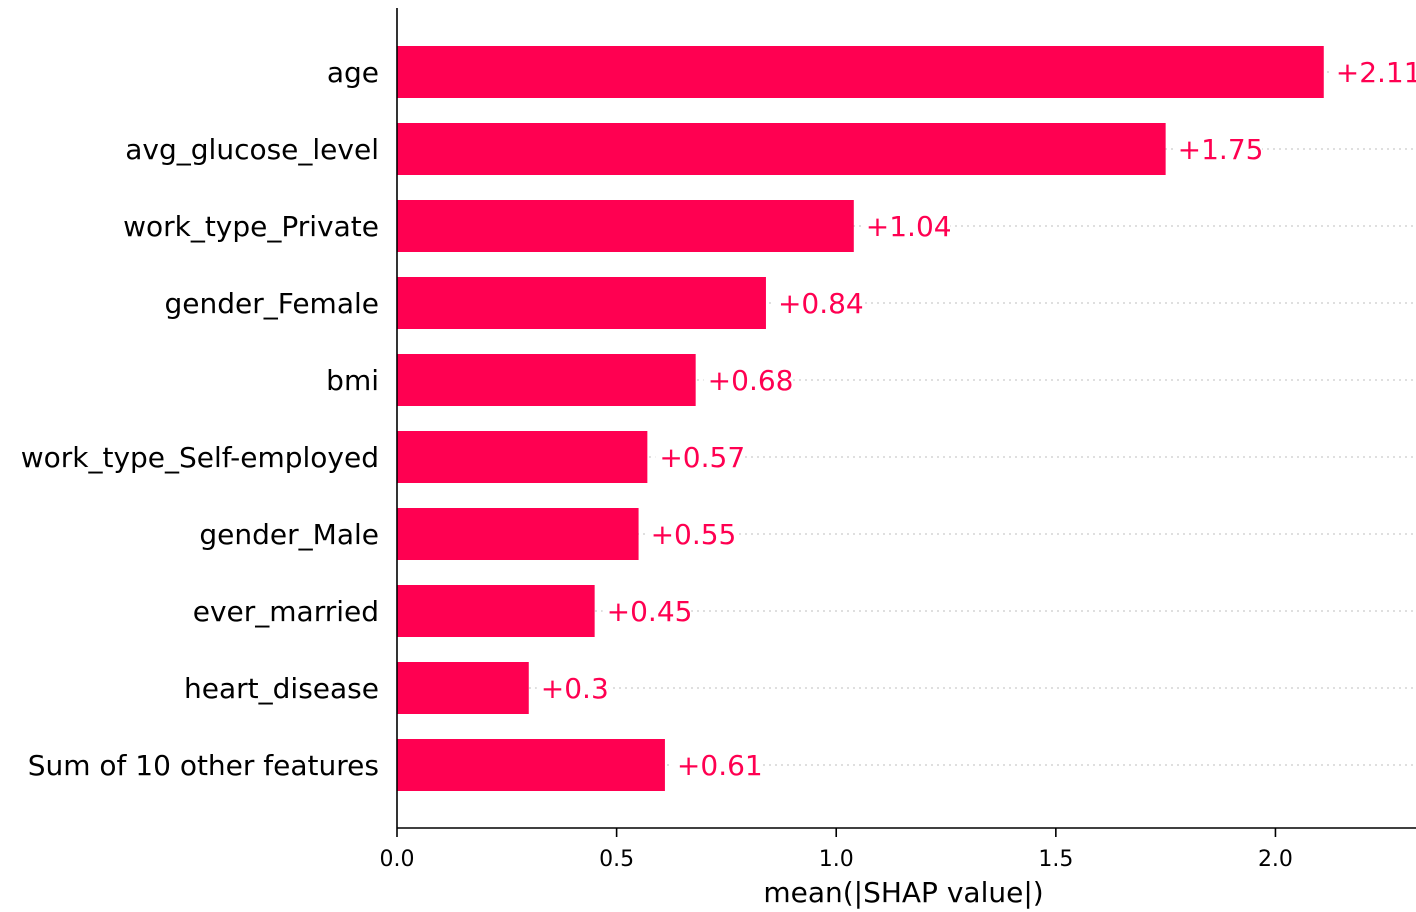  Describe the element at coordinates (1055, 859) in the screenshot. I see `x-tick-label: 1.5` at that location.